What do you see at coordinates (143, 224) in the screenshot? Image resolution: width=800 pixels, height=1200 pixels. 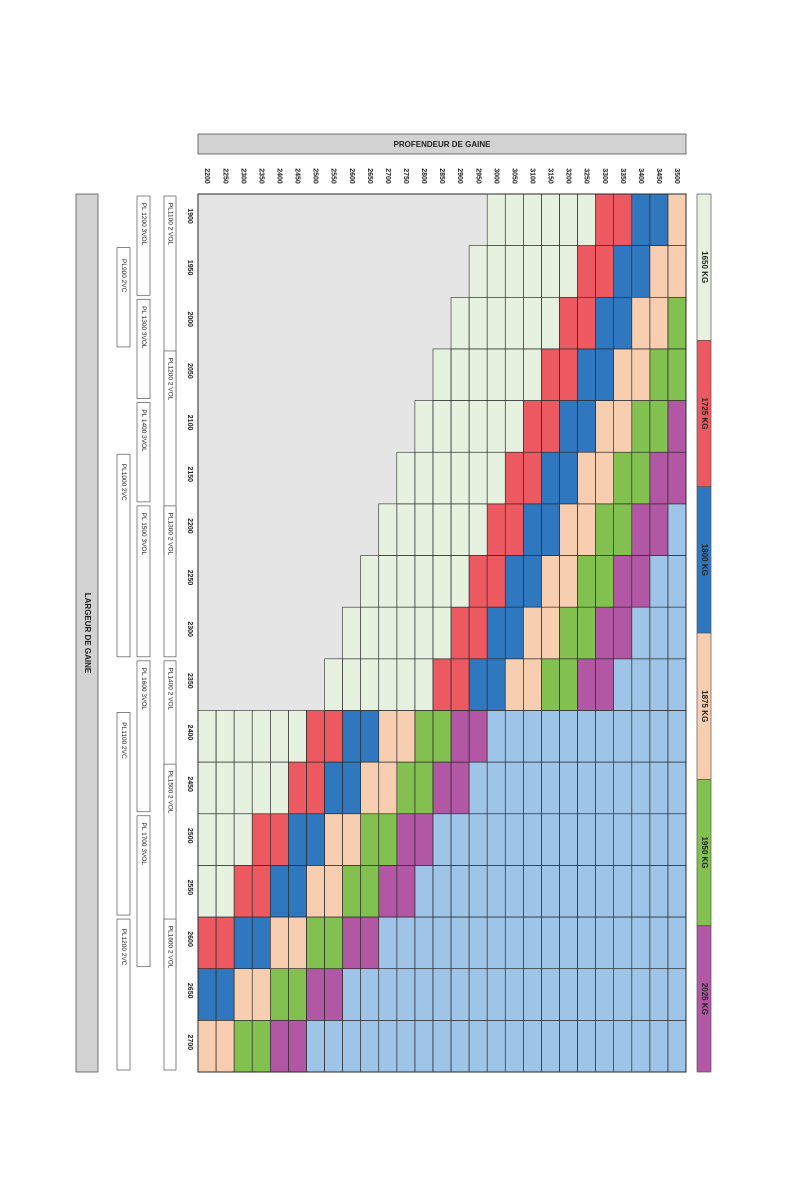 I see `platform-bar-label: PL 1200 3VOL` at bounding box center [143, 224].